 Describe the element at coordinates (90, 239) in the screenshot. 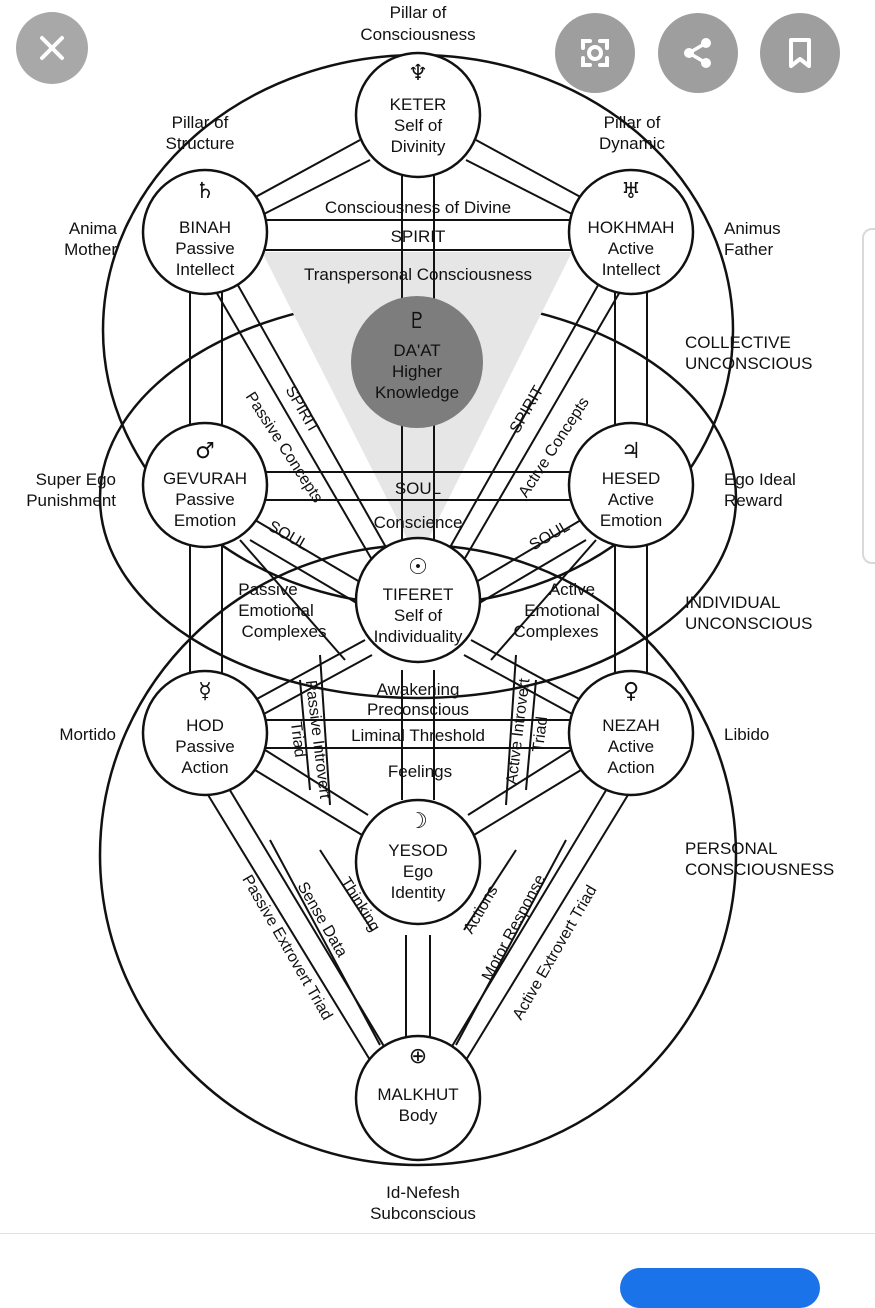

I see `label-anima: Anima Mother` at that location.